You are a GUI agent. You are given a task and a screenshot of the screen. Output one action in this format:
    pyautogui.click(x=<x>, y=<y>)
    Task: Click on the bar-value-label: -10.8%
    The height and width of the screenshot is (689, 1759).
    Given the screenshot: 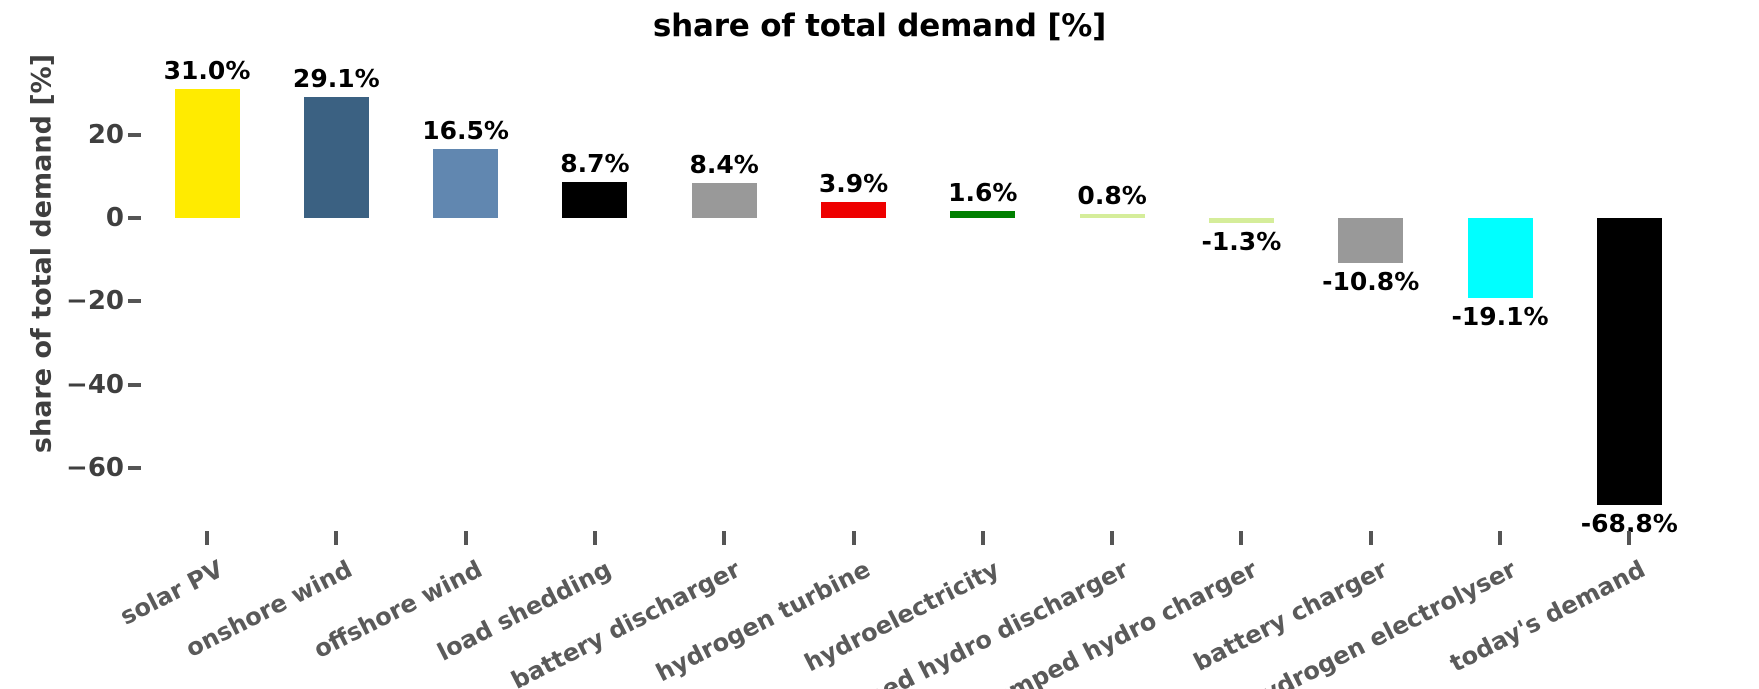 What is the action you would take?
    pyautogui.click(x=1371, y=282)
    